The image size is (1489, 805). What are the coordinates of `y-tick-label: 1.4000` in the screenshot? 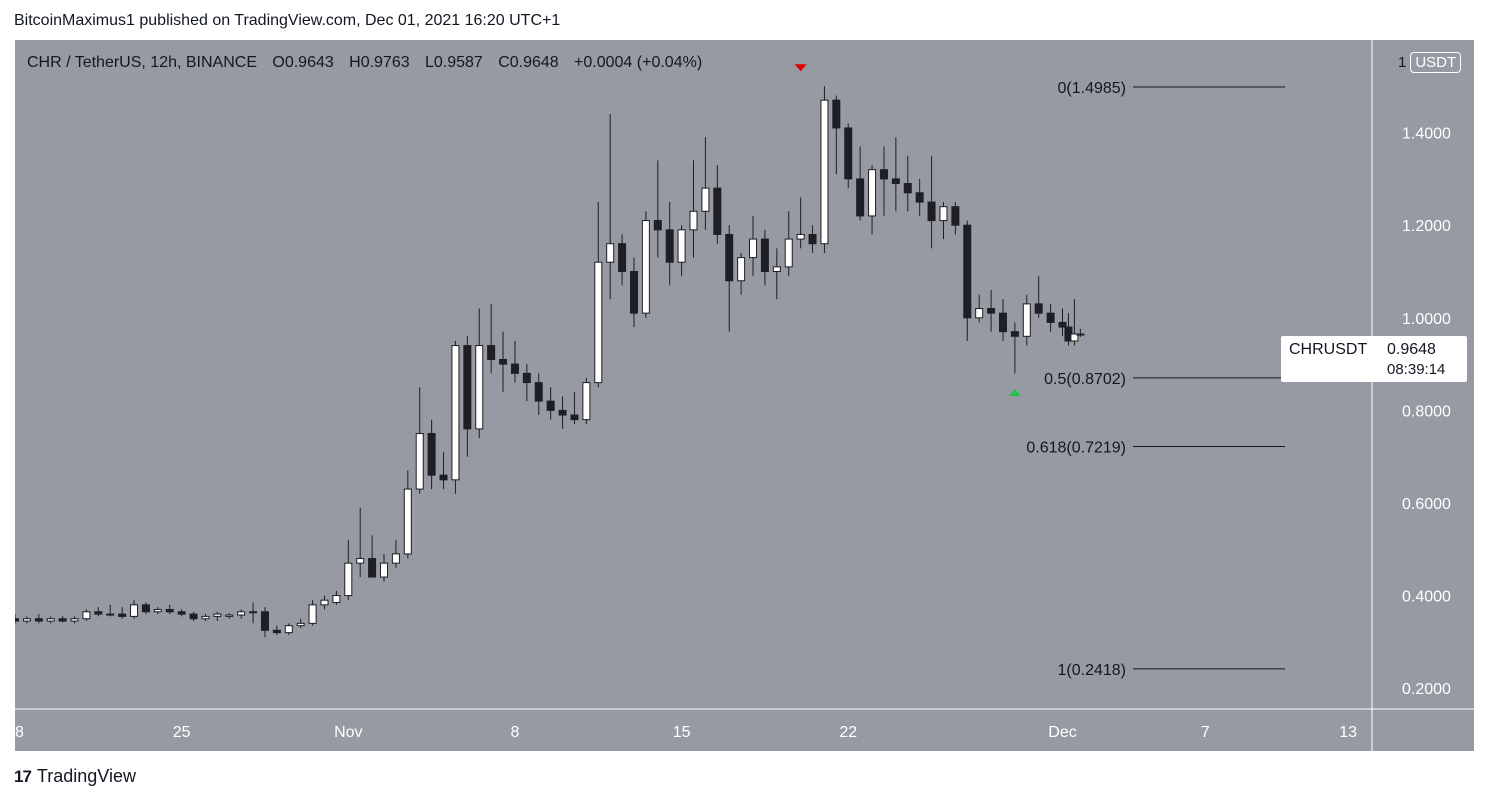 It's located at (1426, 134).